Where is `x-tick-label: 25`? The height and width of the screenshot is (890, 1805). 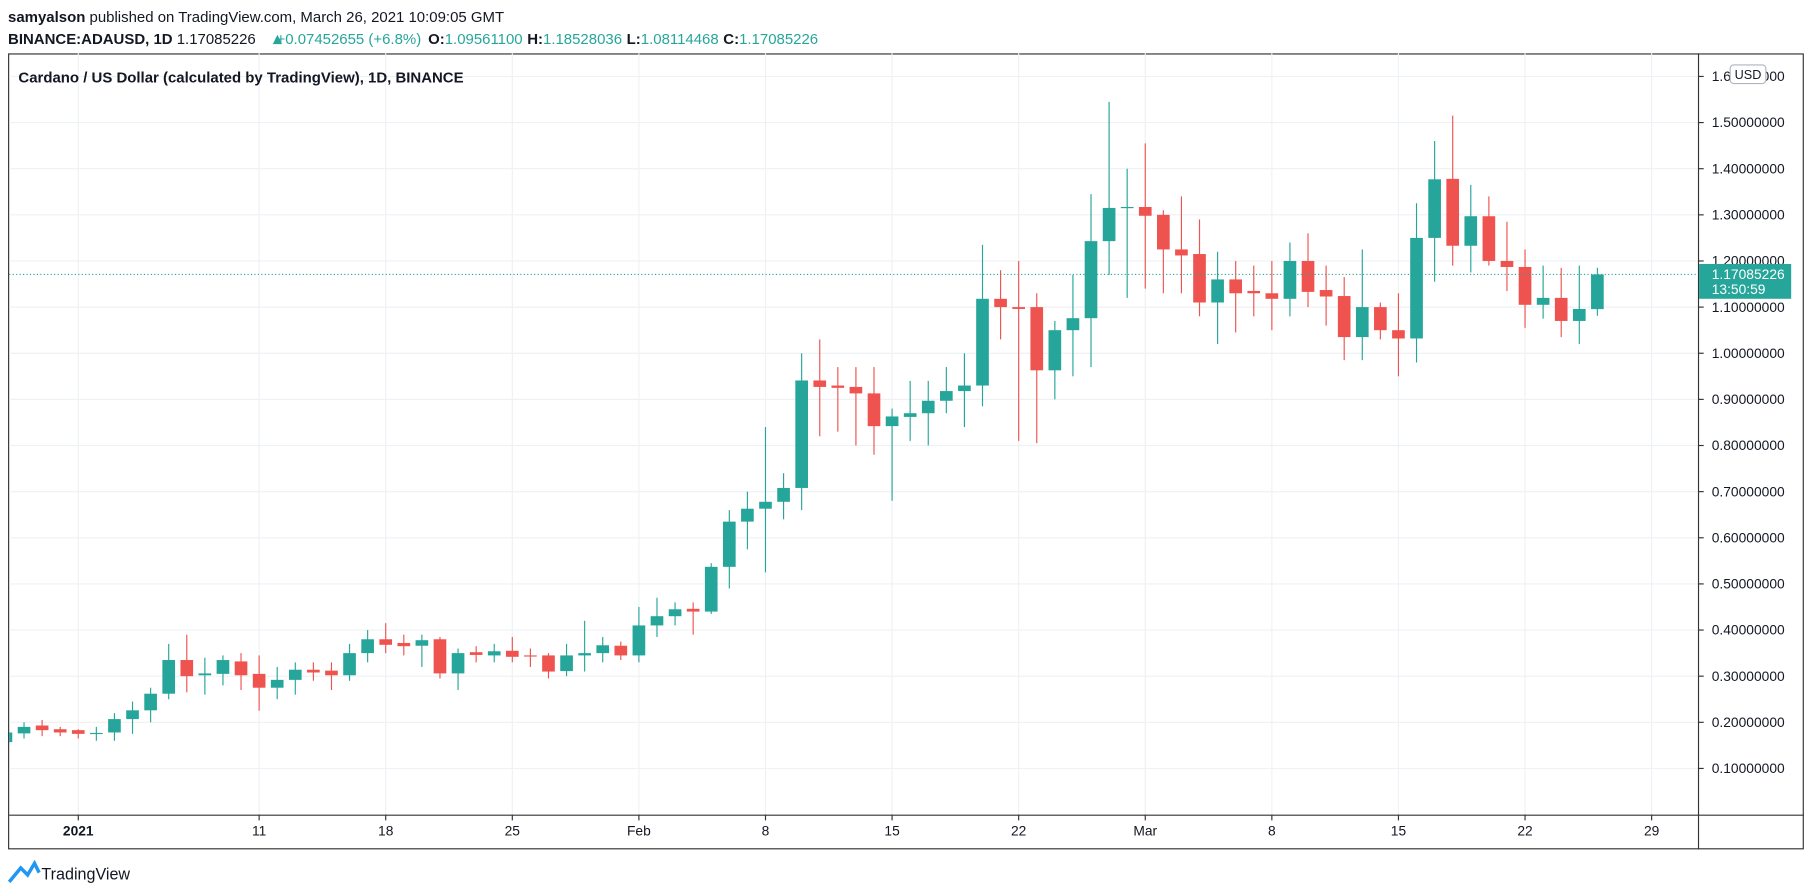
x-tick-label: 25 is located at coordinates (513, 830).